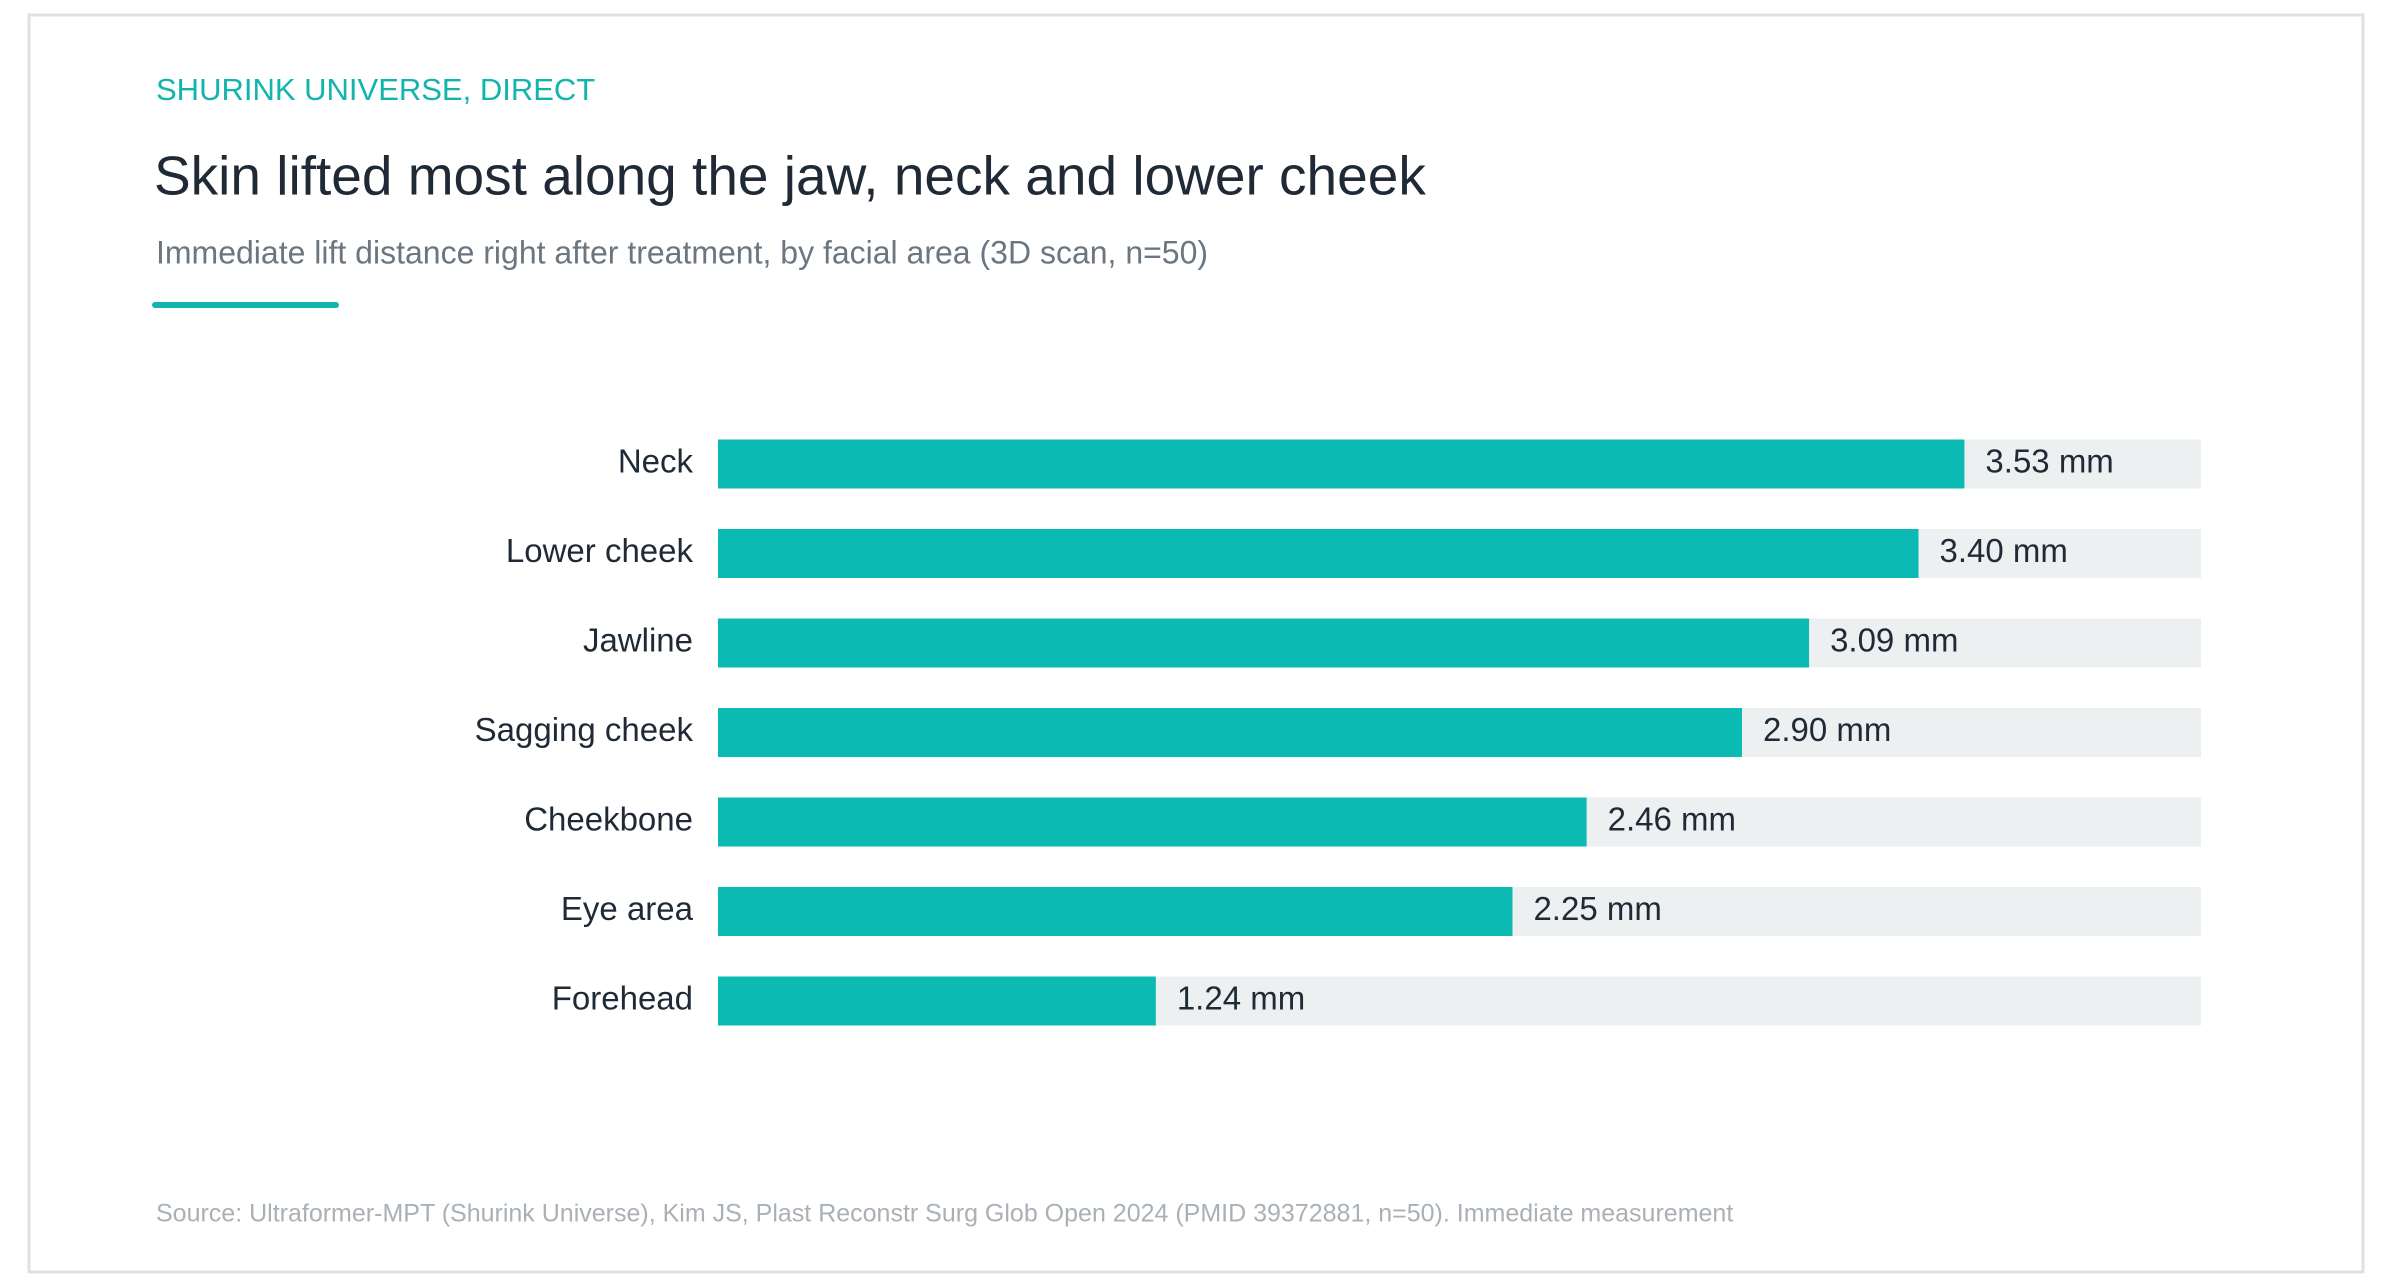 The height and width of the screenshot is (1288, 2392). I want to click on category-label: Jawline, so click(638, 640).